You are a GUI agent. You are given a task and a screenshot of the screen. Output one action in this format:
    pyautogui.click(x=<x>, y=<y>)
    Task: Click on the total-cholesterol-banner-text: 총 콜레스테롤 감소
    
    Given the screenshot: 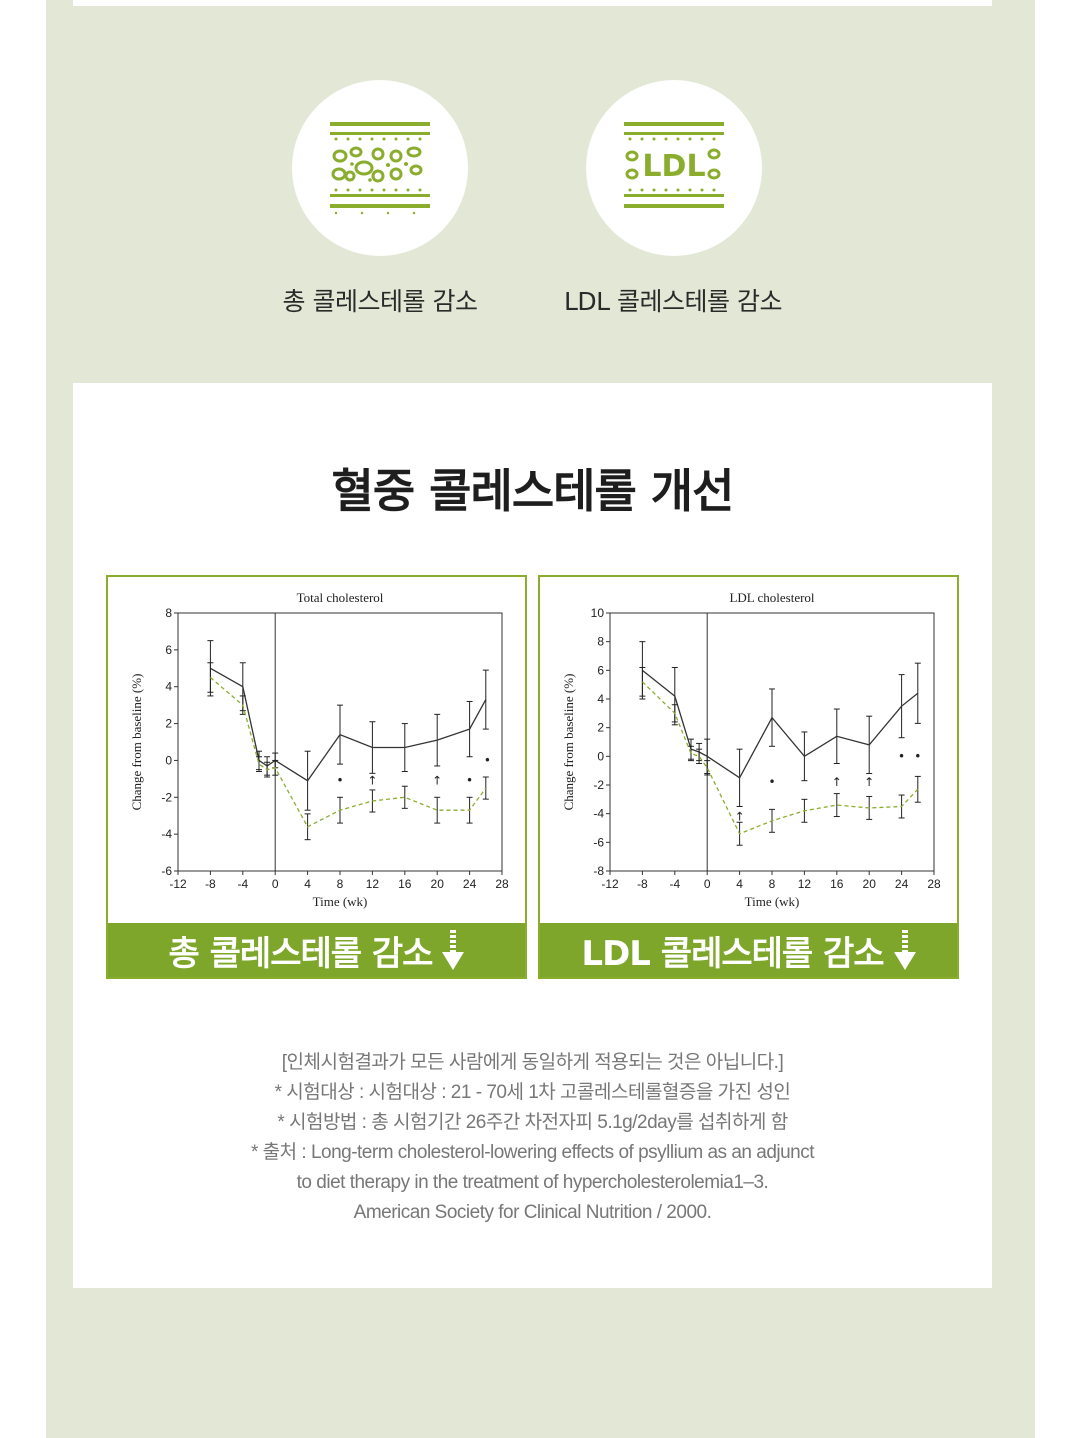 What is the action you would take?
    pyautogui.click(x=301, y=953)
    